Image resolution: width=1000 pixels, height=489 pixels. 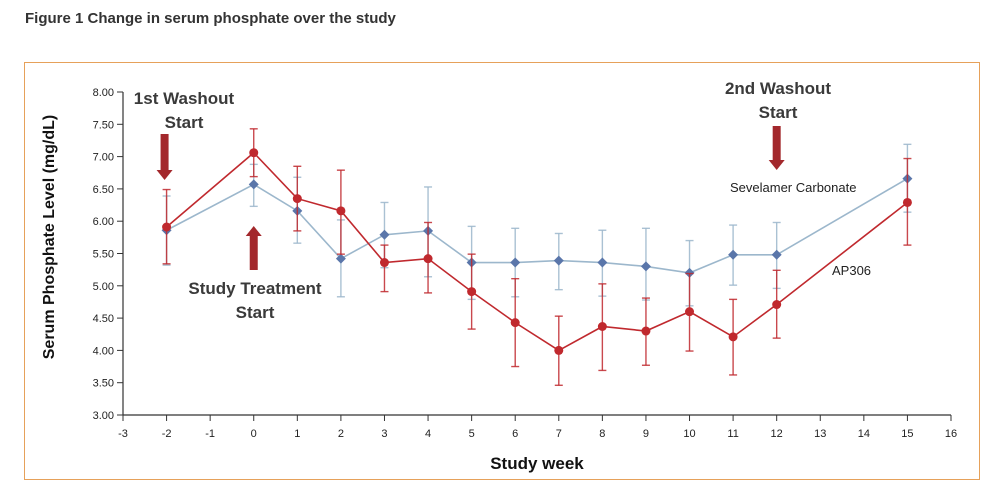 What do you see at coordinates (297, 434) in the screenshot?
I see `x-tick-label: 1` at bounding box center [297, 434].